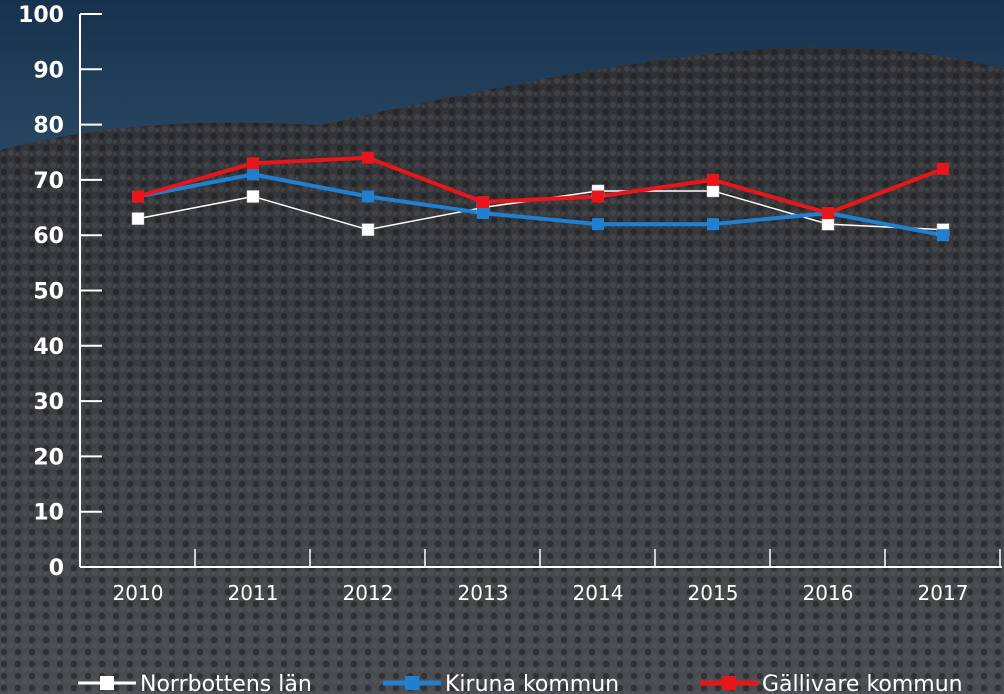 The height and width of the screenshot is (694, 1004). Describe the element at coordinates (48, 126) in the screenshot. I see `y-tick-label: 80` at that location.